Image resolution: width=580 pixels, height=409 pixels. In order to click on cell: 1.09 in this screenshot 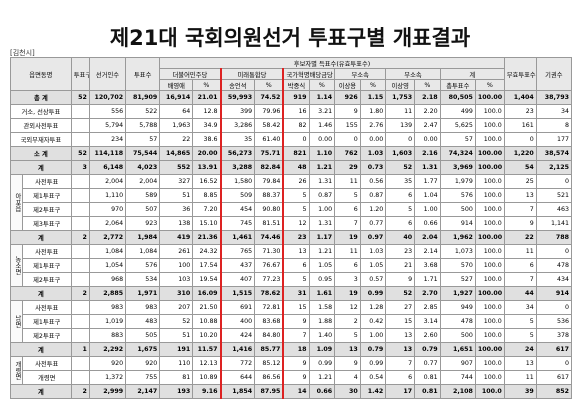, I will do `click(322, 349)`.